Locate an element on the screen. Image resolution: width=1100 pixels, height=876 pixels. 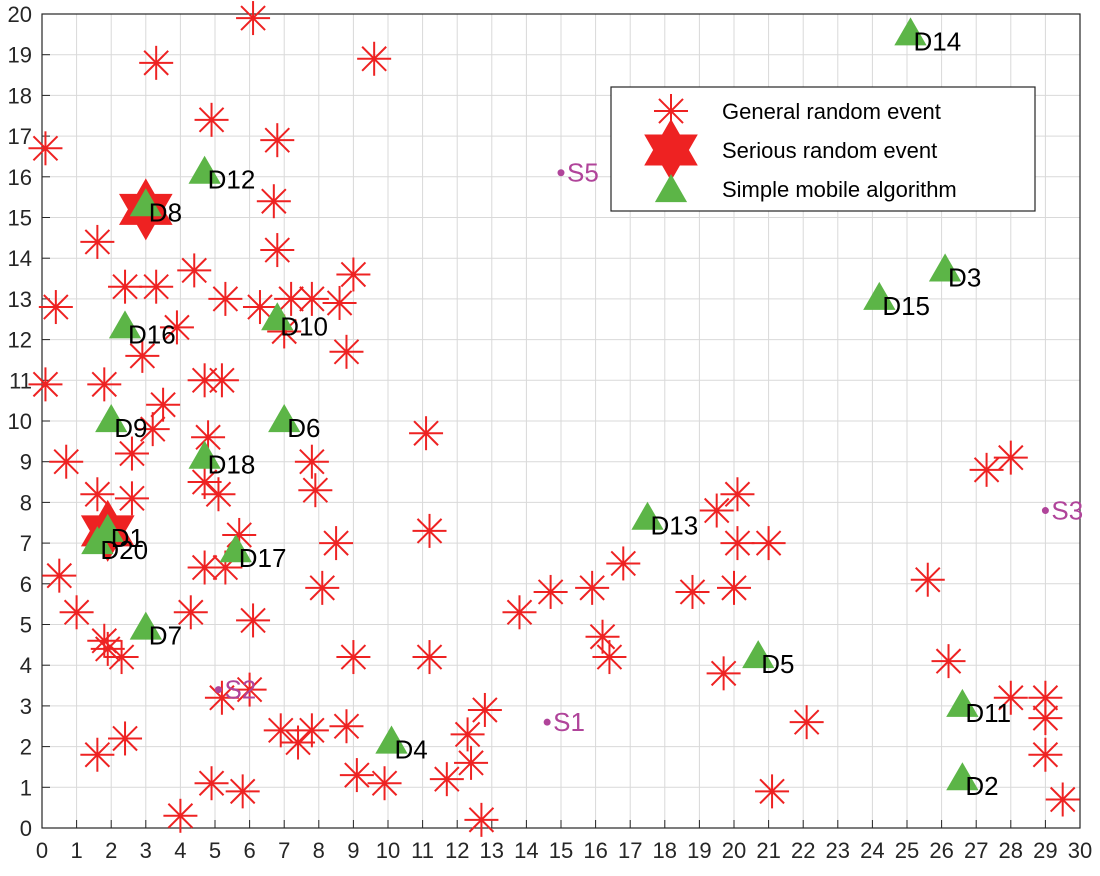
y-tick-label: 11 is located at coordinates (20, 380).